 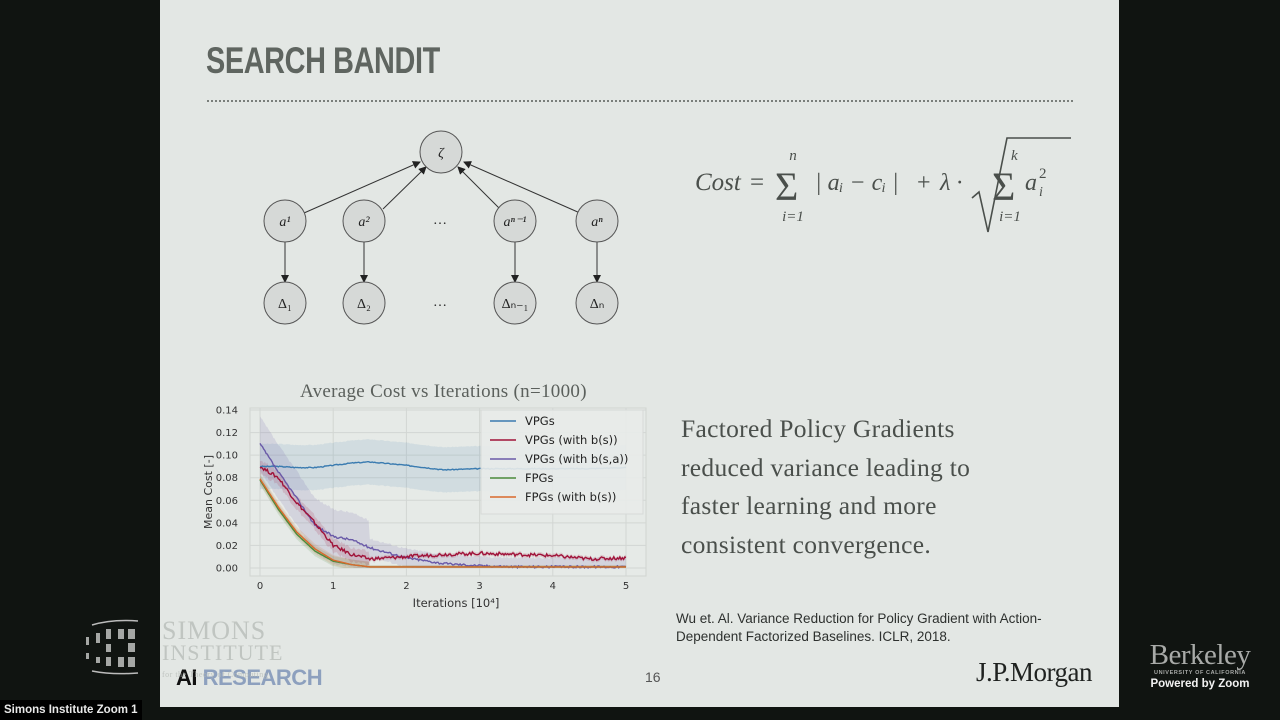 What do you see at coordinates (950, 183) in the screenshot?
I see `formula-lambda: λ ·` at bounding box center [950, 183].